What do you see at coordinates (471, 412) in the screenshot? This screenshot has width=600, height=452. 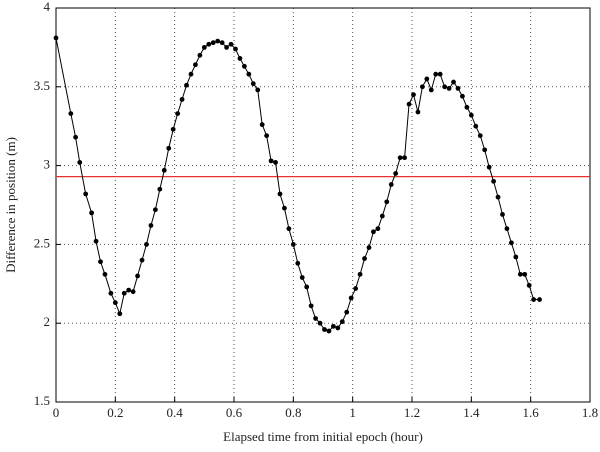 I see `x-tick-label: 1.4` at bounding box center [471, 412].